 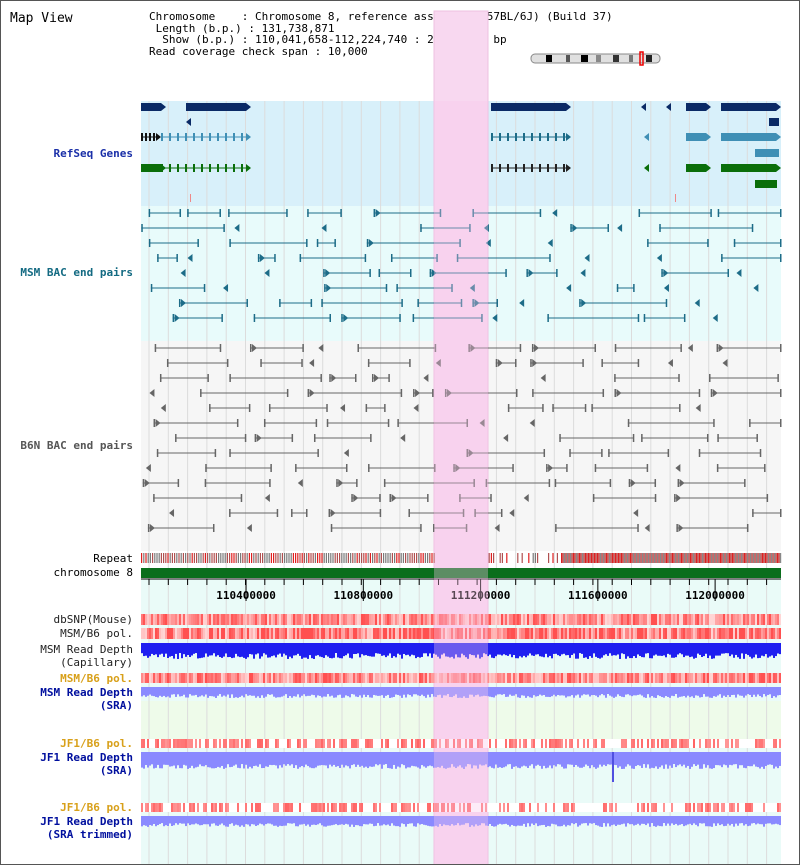 What do you see at coordinates (86, 692) in the screenshot?
I see `msm-depth-sra-label-1: MSM Read Depth` at bounding box center [86, 692].